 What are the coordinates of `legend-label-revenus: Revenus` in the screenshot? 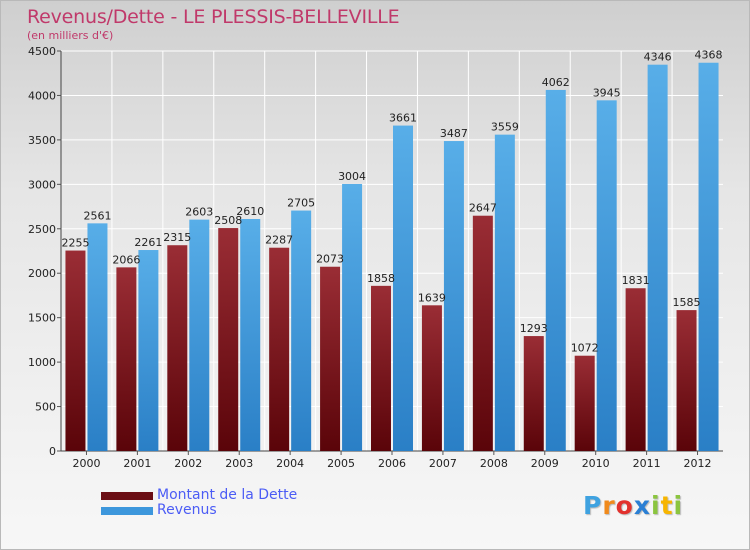 It's located at (187, 510).